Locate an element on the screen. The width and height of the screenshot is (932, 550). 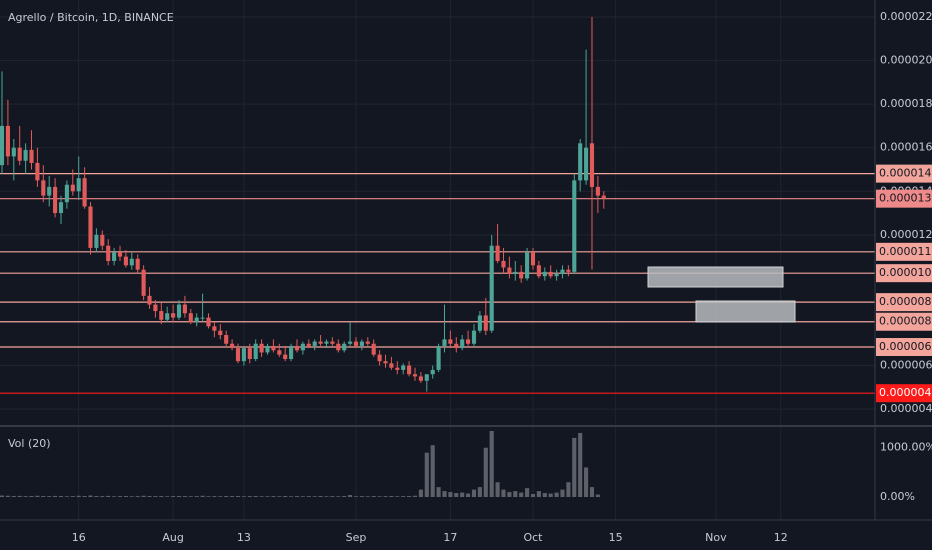
y-tick-label: 0.00000600 is located at coordinates (906, 365).